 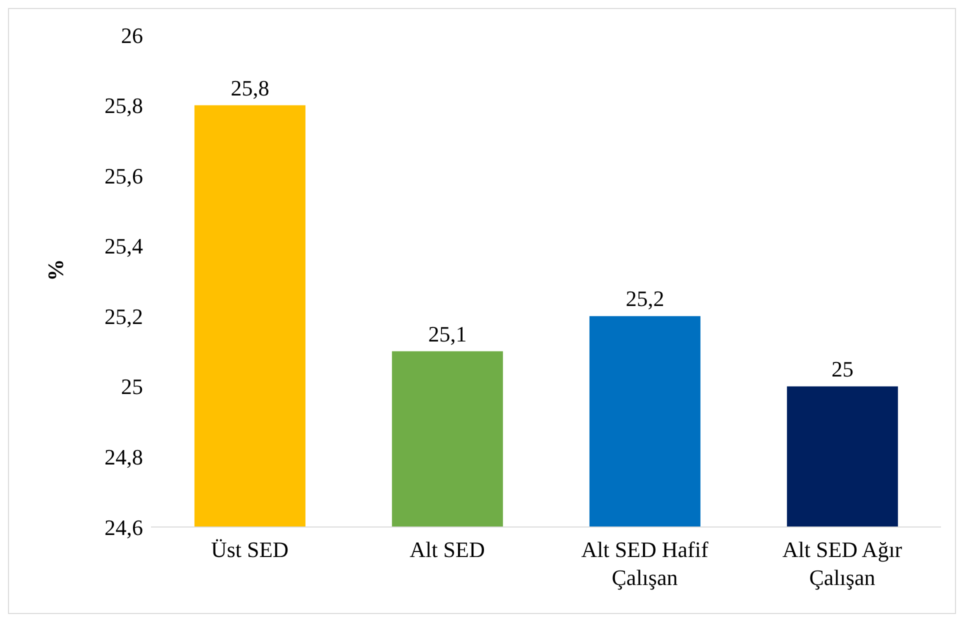 What do you see at coordinates (132, 387) in the screenshot?
I see `y-tick-label: 25` at bounding box center [132, 387].